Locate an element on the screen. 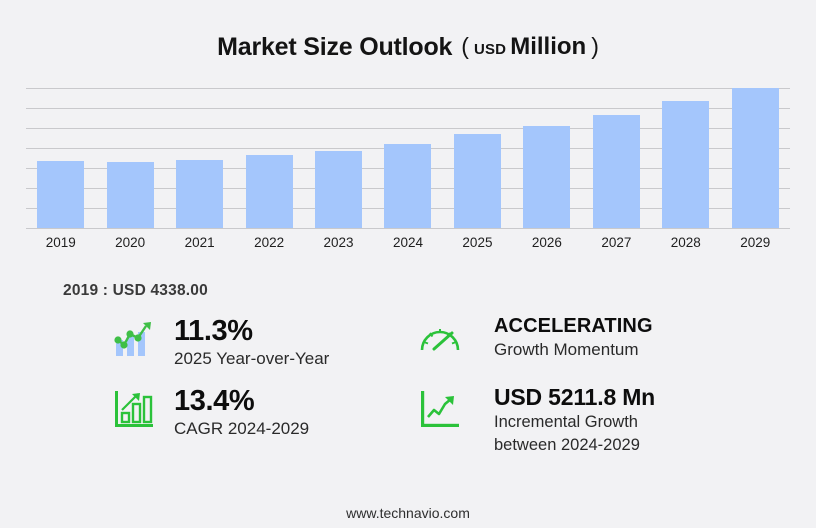 The height and width of the screenshot is (528, 816). x-axis-tick-label: 2020 is located at coordinates (130, 242).